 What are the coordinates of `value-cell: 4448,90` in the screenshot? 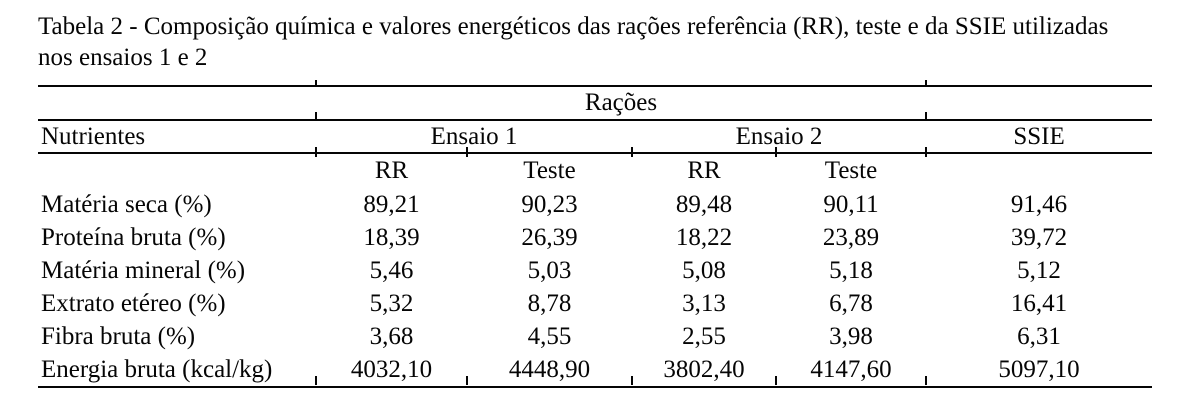 It's located at (549, 370).